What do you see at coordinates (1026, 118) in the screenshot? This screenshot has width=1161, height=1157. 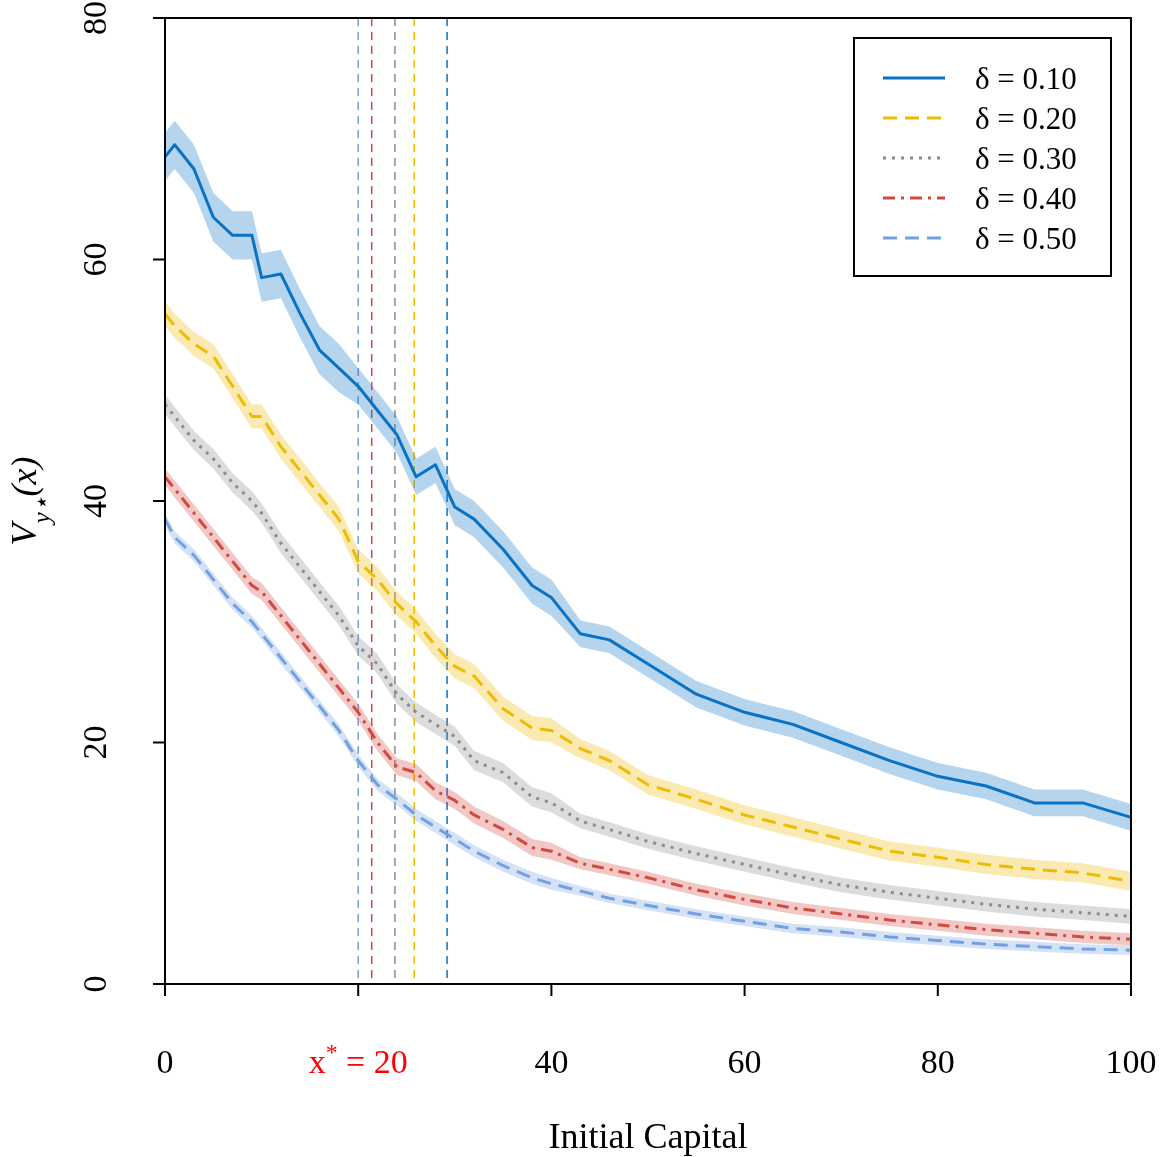 I see `legend-label: δ = 0.20` at bounding box center [1026, 118].